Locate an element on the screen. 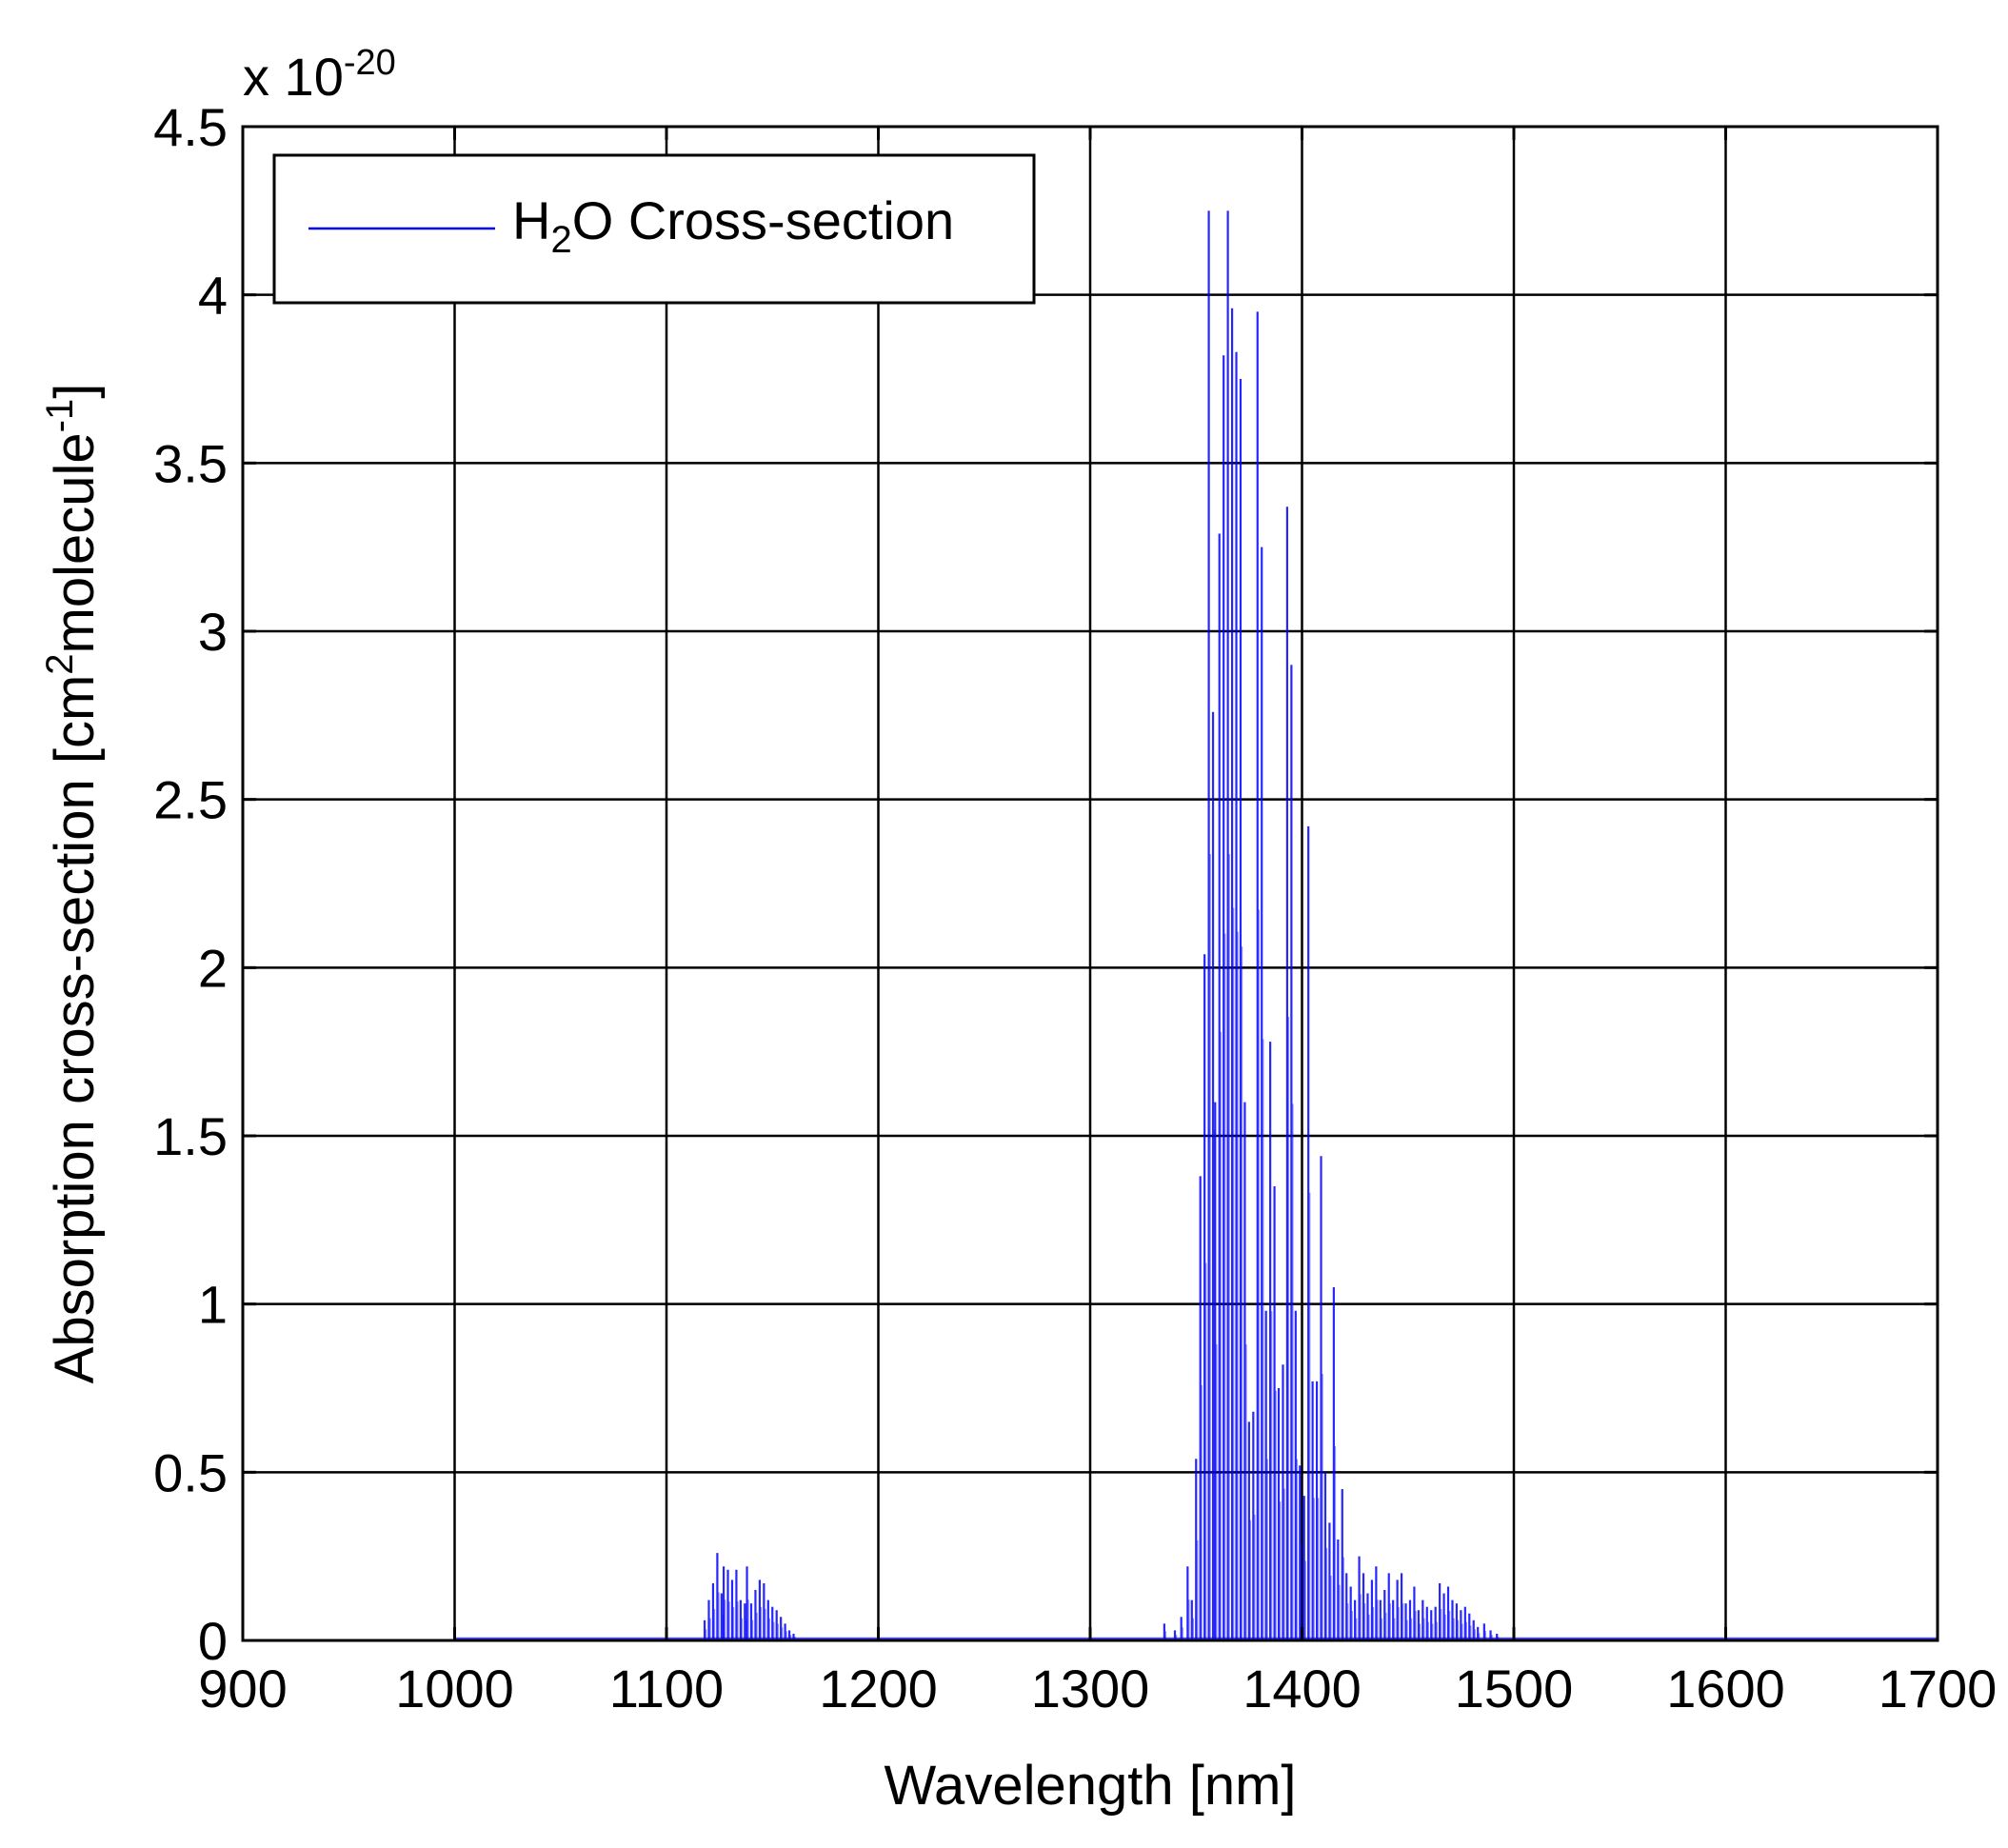 This screenshot has height=1848, width=2008. exponent-label: x 10-20 is located at coordinates (320, 75).